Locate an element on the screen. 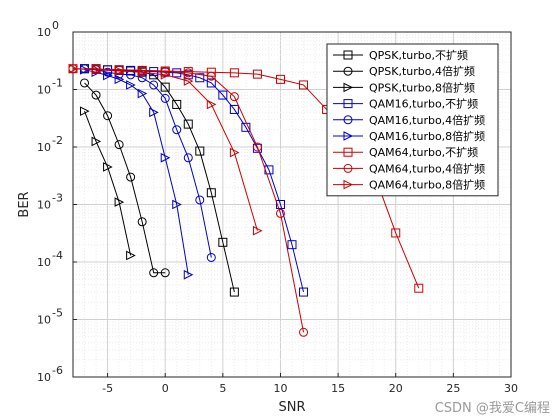 The height and width of the screenshot is (420, 560). x-tick-label: 0 is located at coordinates (165, 388).